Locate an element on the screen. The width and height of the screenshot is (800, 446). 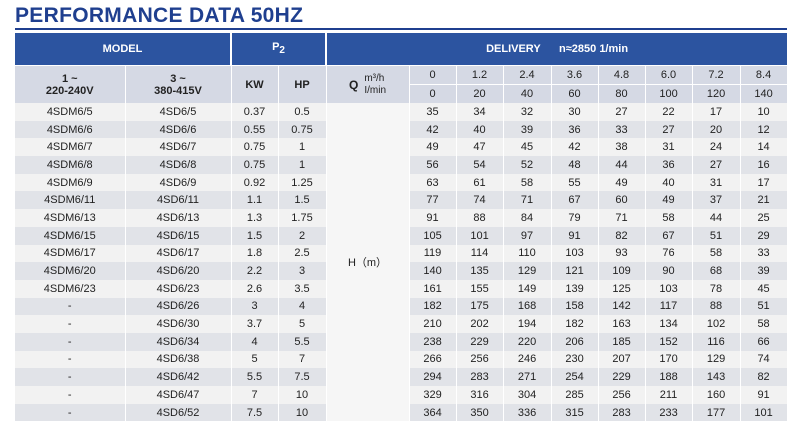
head-value-cell: 63 is located at coordinates (433, 182).